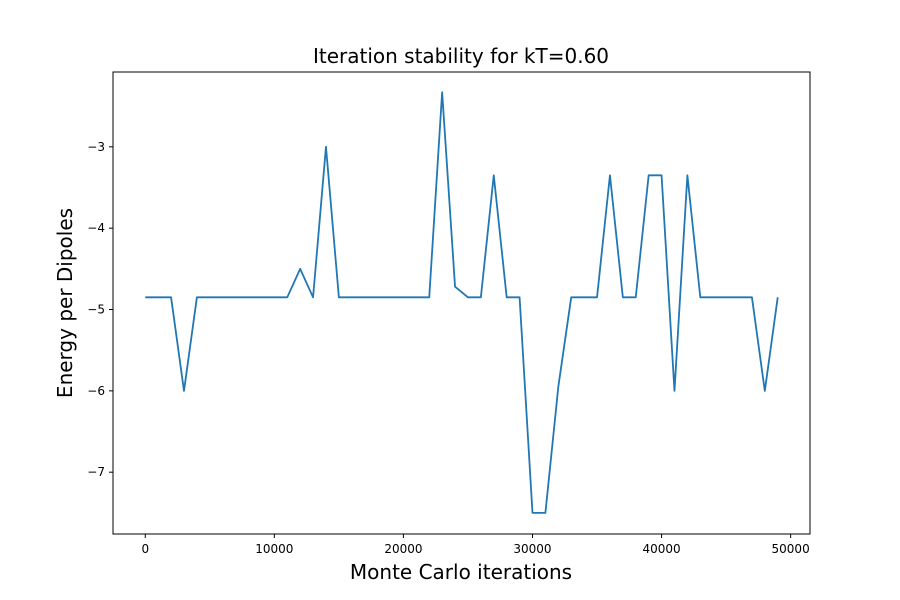 This screenshot has width=900, height=600. I want to click on y-tick-label: −7, so click(96, 472).